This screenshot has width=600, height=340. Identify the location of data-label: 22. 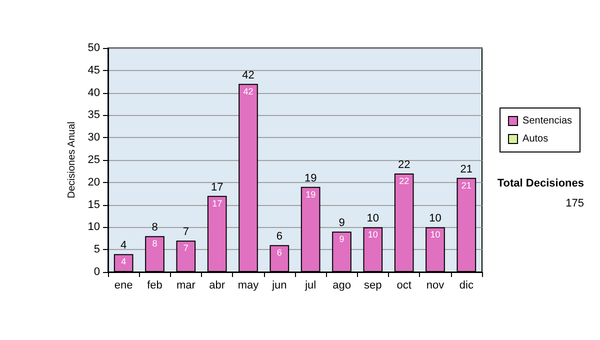
(404, 181).